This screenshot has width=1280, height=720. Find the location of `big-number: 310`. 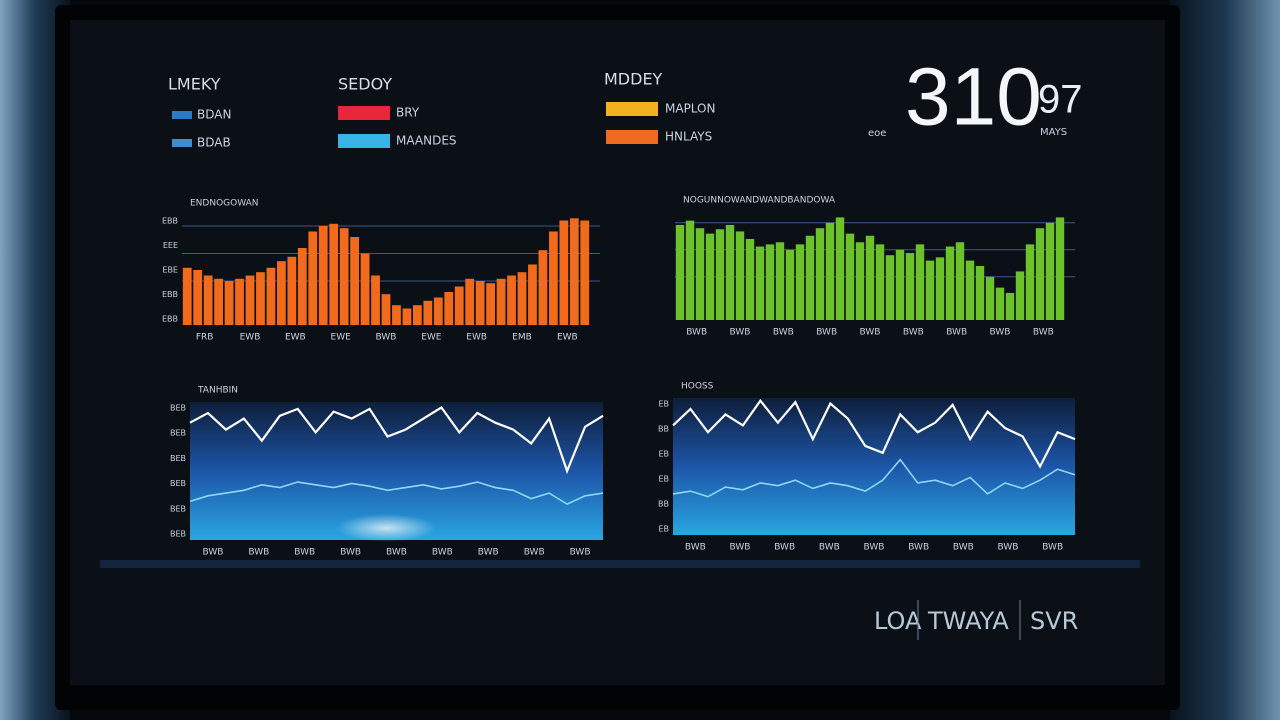

big-number: 310 is located at coordinates (973, 97).